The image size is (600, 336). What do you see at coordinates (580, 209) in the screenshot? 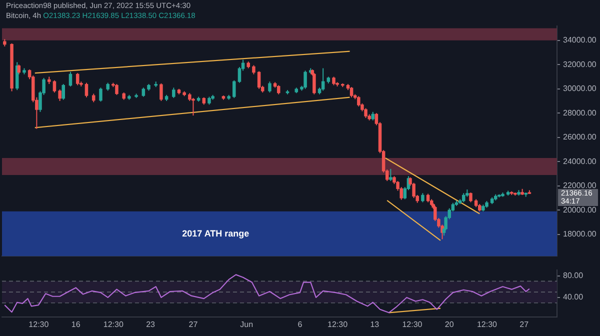
I see `y-tick-label: 20000.00` at bounding box center [580, 209].